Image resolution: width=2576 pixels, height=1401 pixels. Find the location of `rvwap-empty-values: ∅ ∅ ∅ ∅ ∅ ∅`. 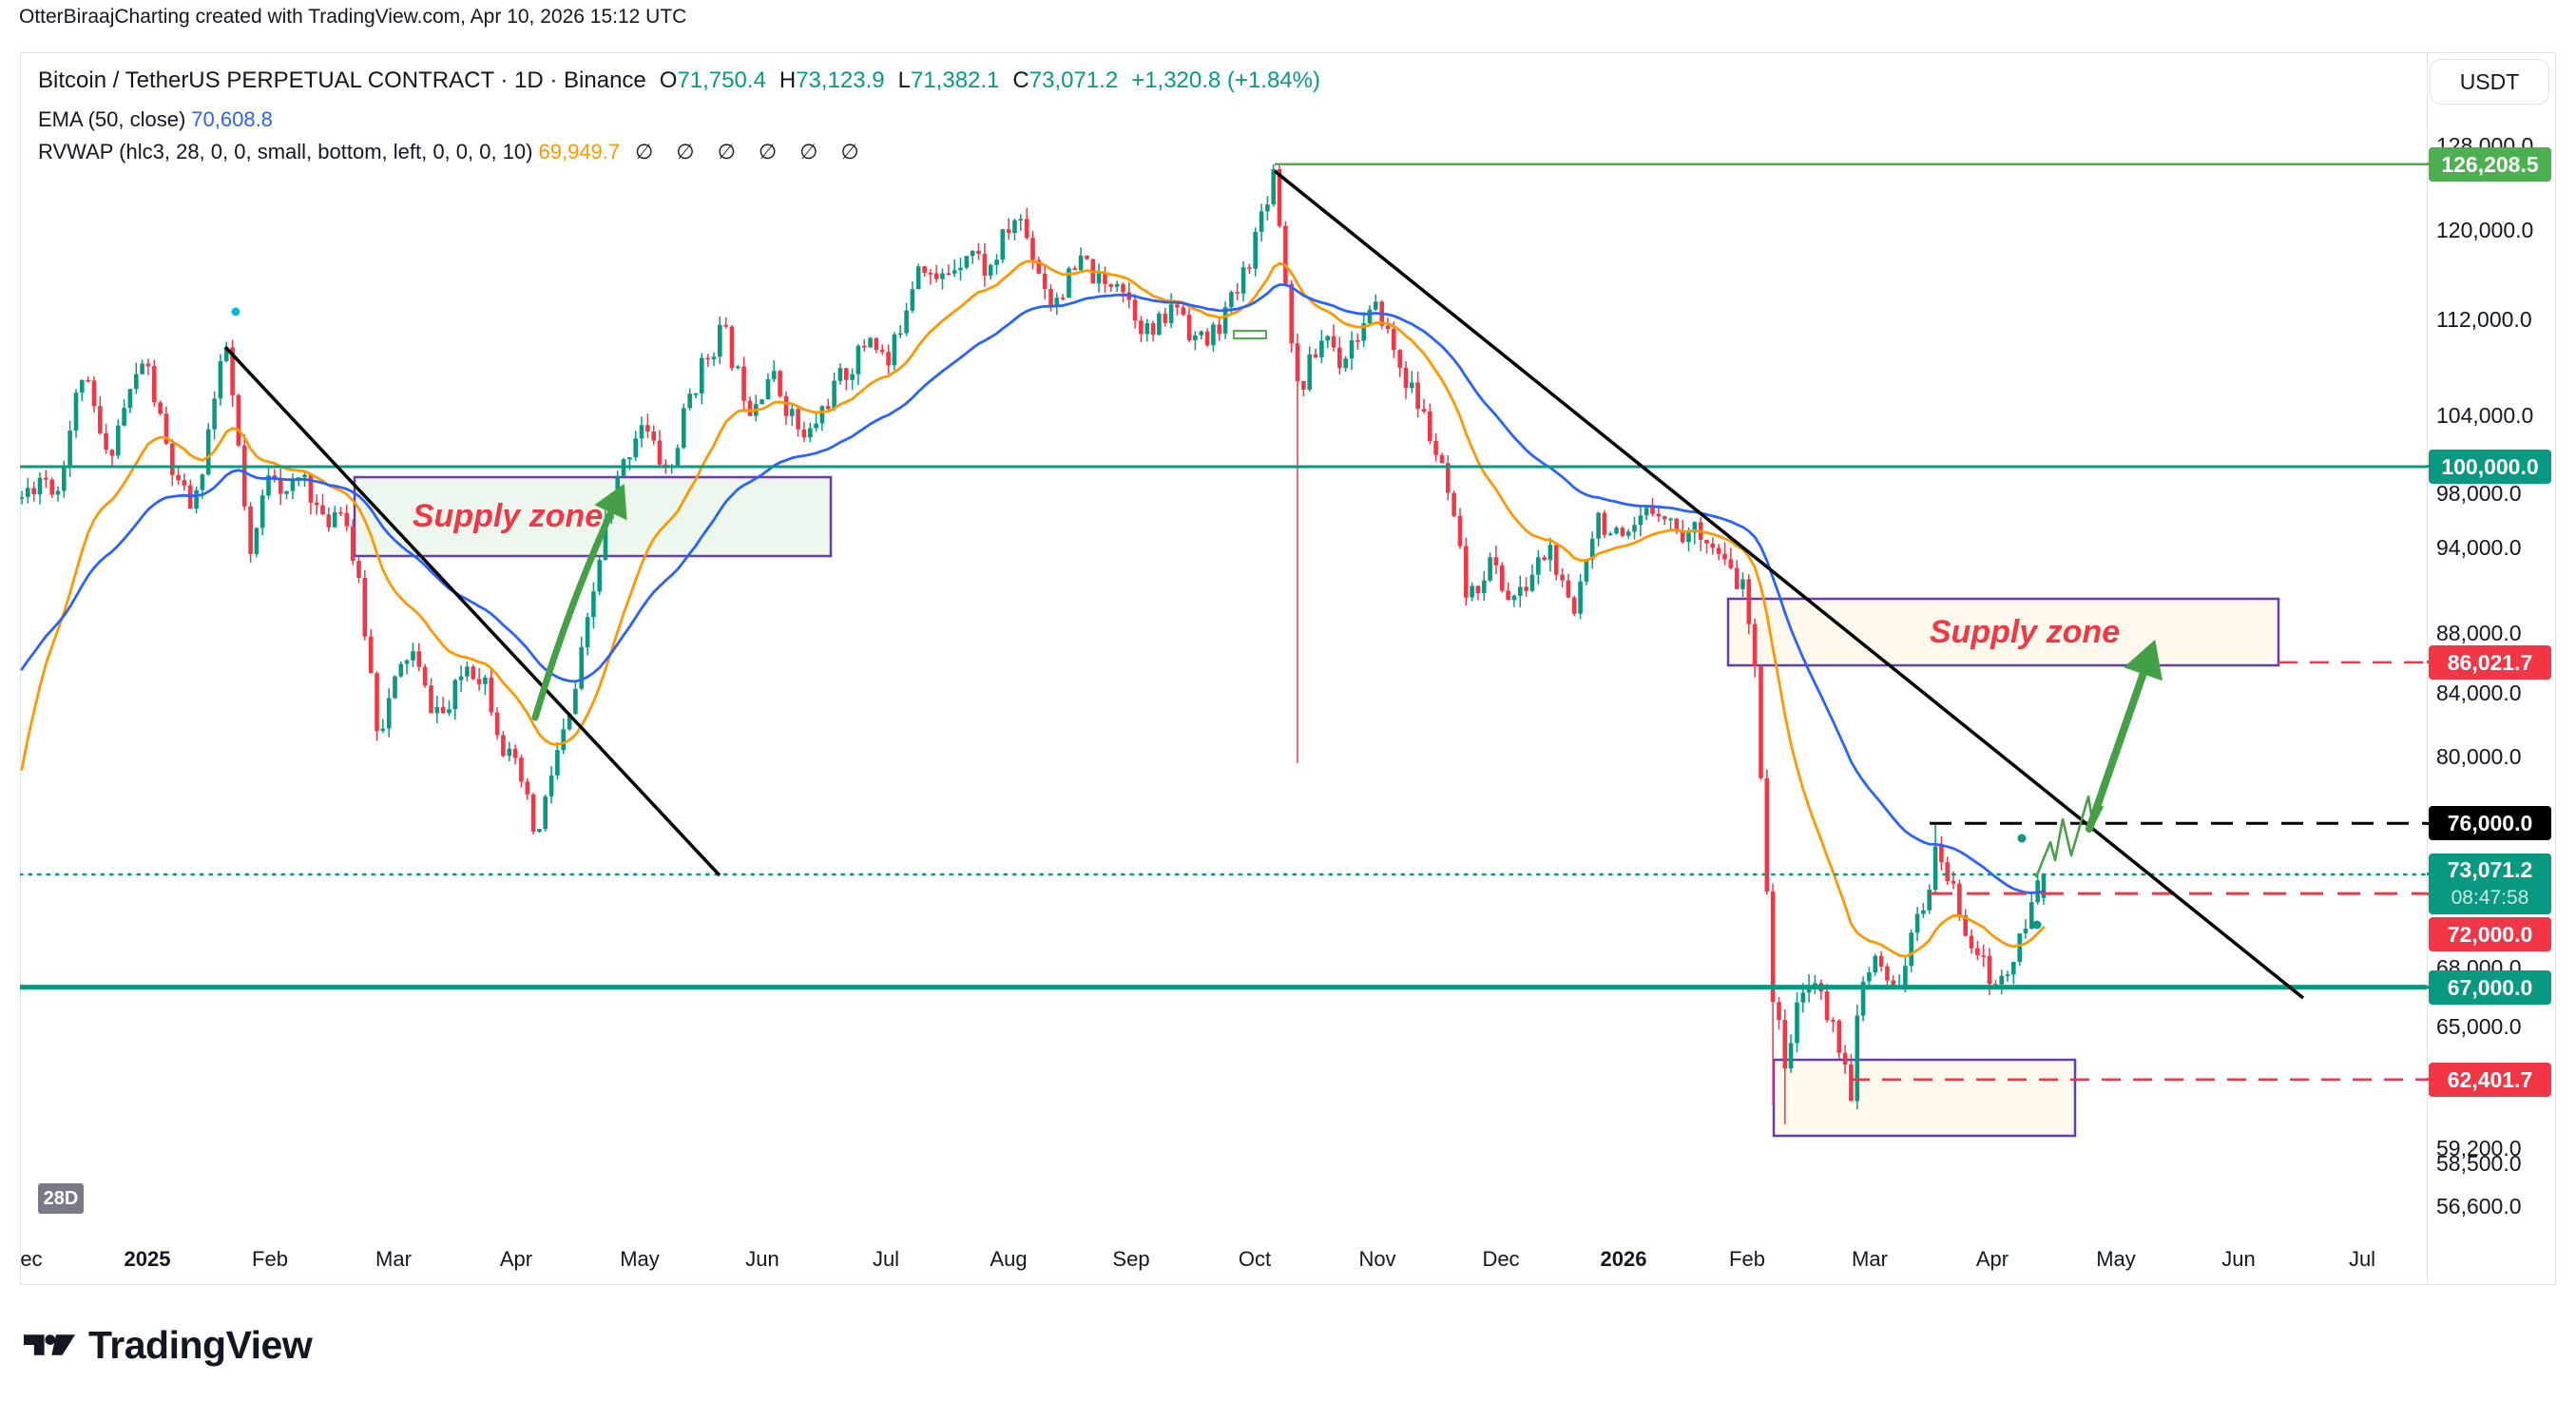

rvwap-empty-values: ∅ ∅ ∅ ∅ ∅ ∅ is located at coordinates (752, 151).